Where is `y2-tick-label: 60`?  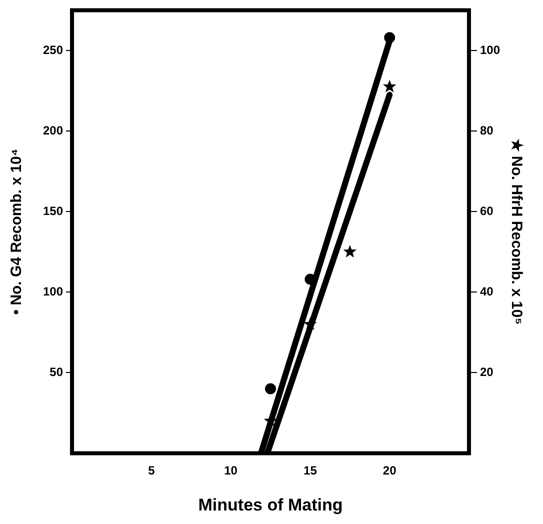 y2-tick-label: 60 is located at coordinates (487, 211).